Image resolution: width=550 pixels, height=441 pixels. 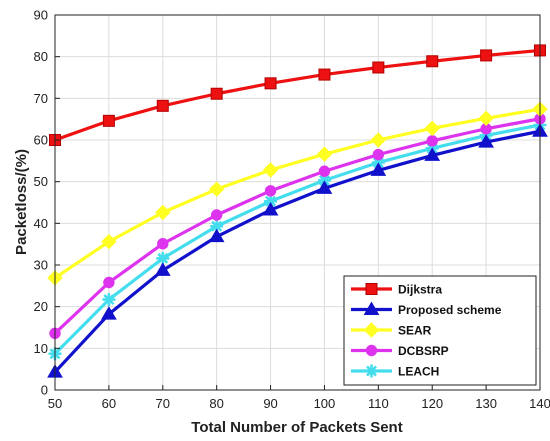 I want to click on x-tick-label: 120, so click(x=432, y=403).